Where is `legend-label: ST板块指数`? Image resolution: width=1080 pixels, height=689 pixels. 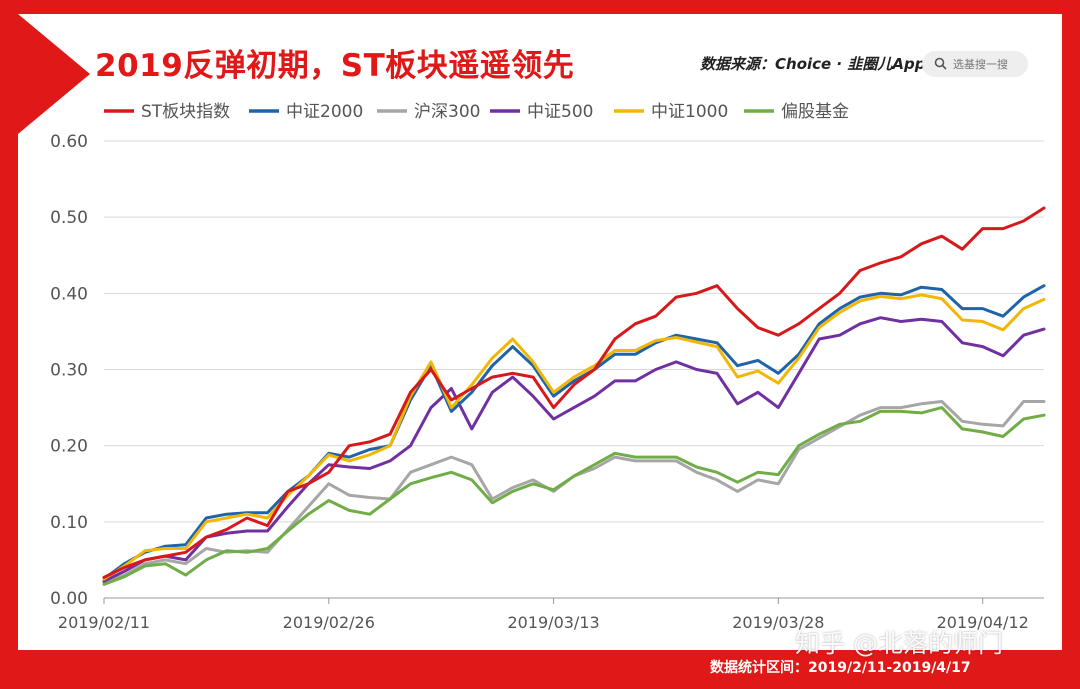
legend-label: ST板块指数 is located at coordinates (185, 112).